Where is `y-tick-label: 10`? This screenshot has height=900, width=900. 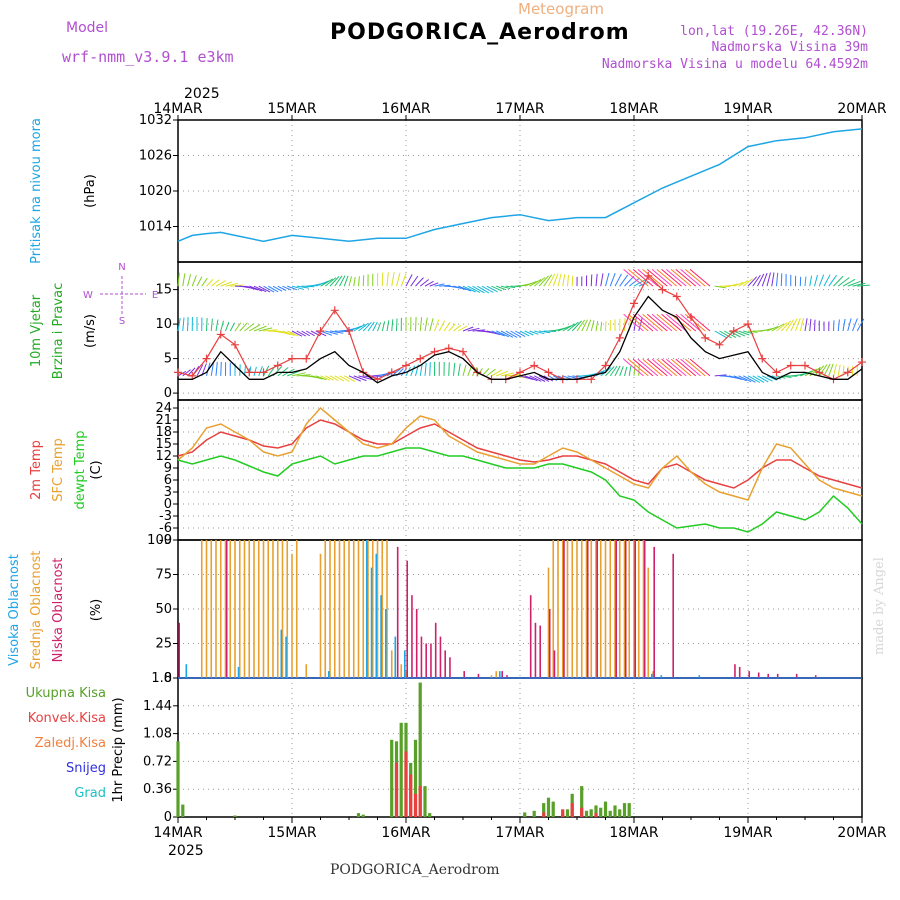
y-tick-label: 10 is located at coordinates (163, 324).